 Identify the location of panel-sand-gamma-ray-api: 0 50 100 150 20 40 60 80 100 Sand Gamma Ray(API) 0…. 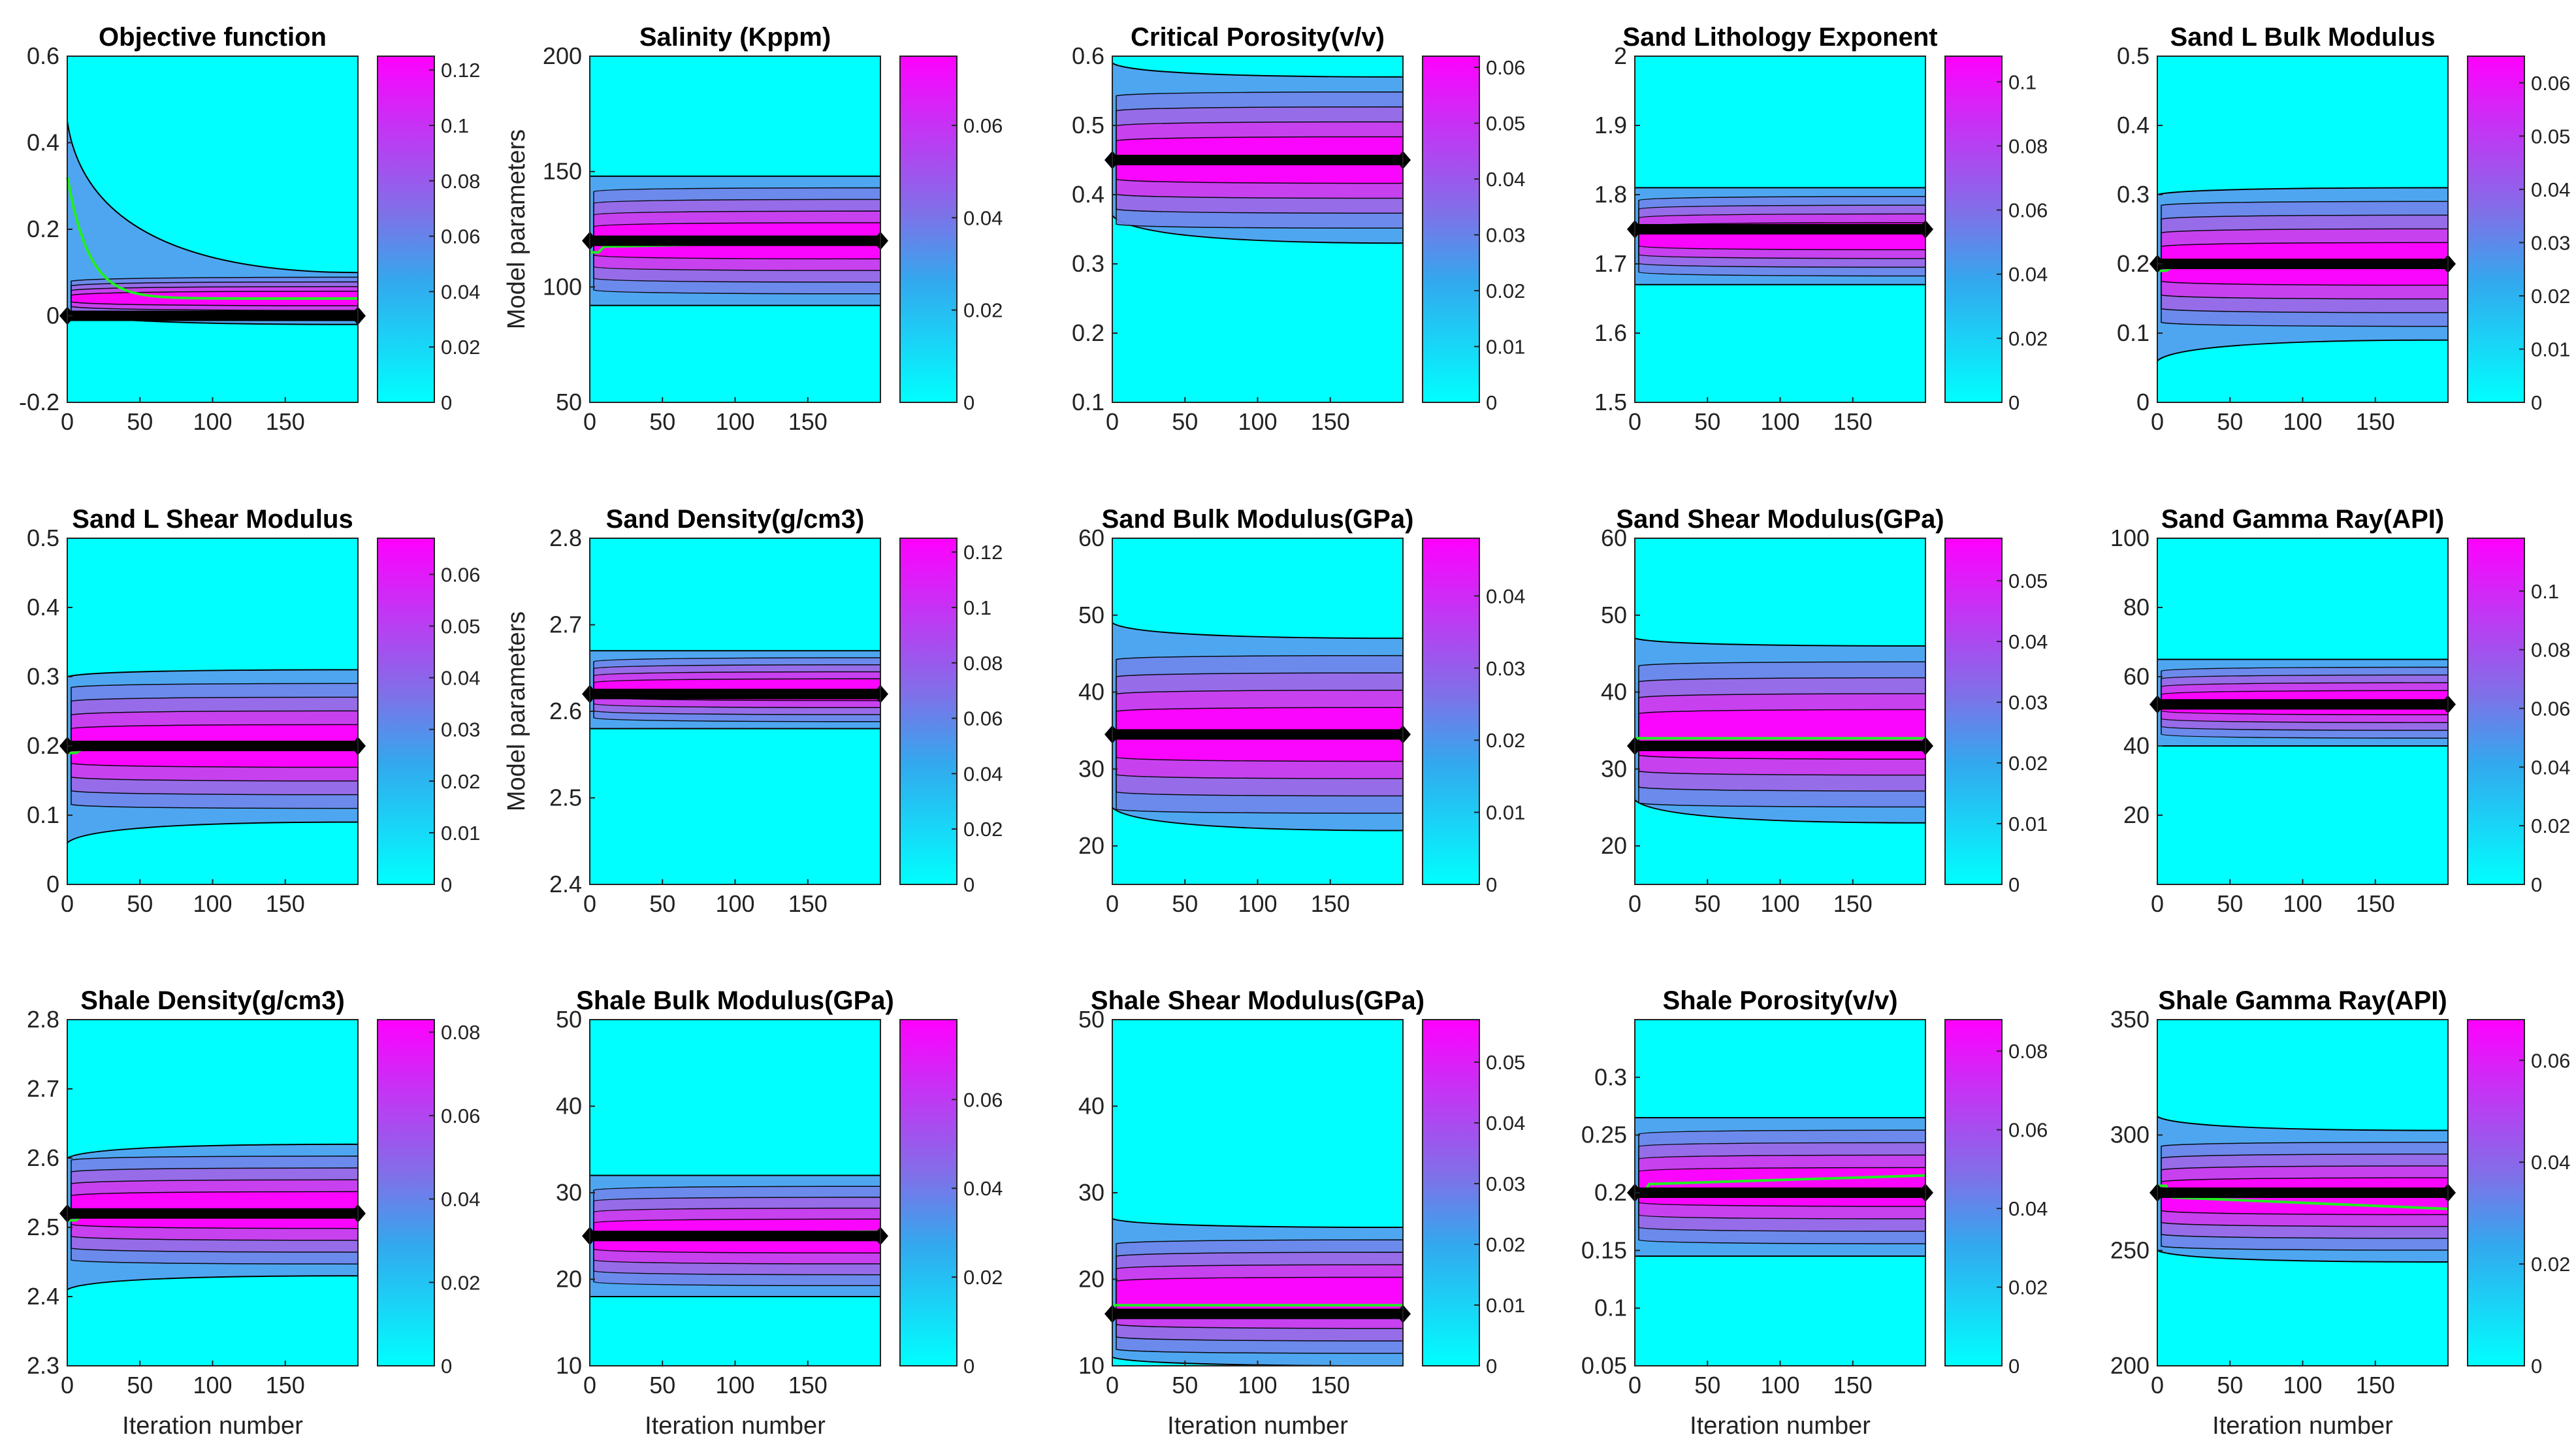
(2340, 711).